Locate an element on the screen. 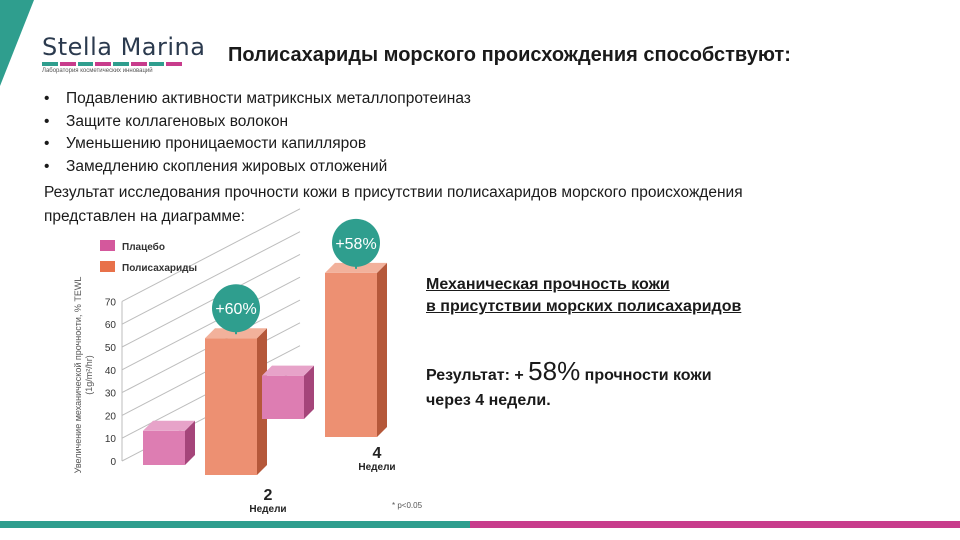 The width and height of the screenshot is (960, 540). bullet-item: • Замедлению скопления жировых отложений is located at coordinates (257, 167).